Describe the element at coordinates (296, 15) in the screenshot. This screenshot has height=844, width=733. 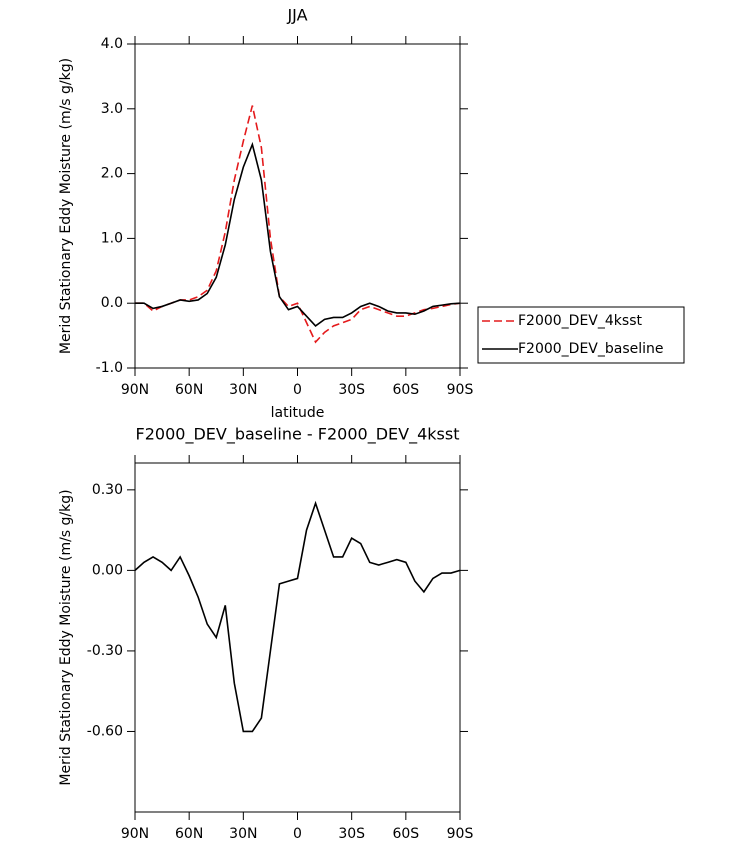
I see `chart-title: JJA` at that location.